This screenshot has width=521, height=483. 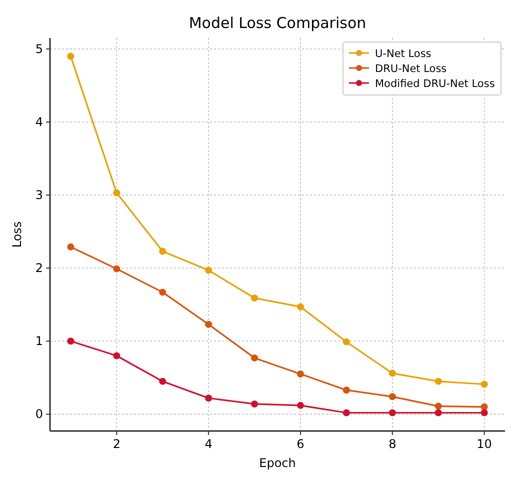 What do you see at coordinates (39, 49) in the screenshot?
I see `y-tick-label: 5` at bounding box center [39, 49].